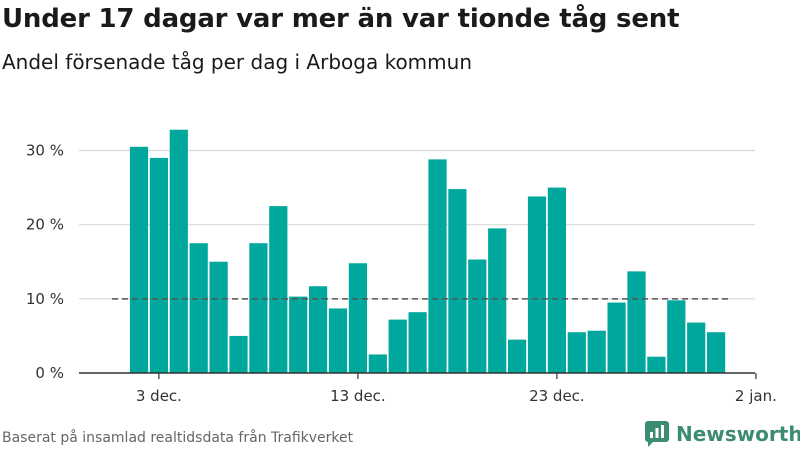 This screenshot has width=800, height=450. Describe the element at coordinates (159, 396) in the screenshot. I see `x-tick-label: 3 dec.` at that location.